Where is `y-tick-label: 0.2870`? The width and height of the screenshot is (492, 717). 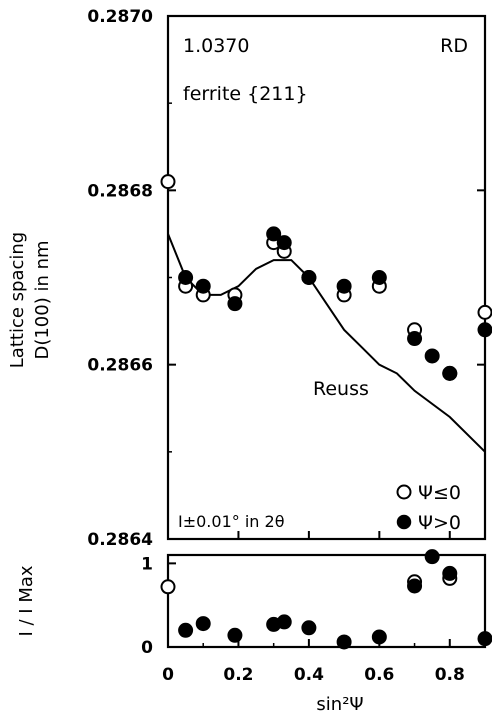 y-tick-label: 0.2870 is located at coordinates (120, 17).